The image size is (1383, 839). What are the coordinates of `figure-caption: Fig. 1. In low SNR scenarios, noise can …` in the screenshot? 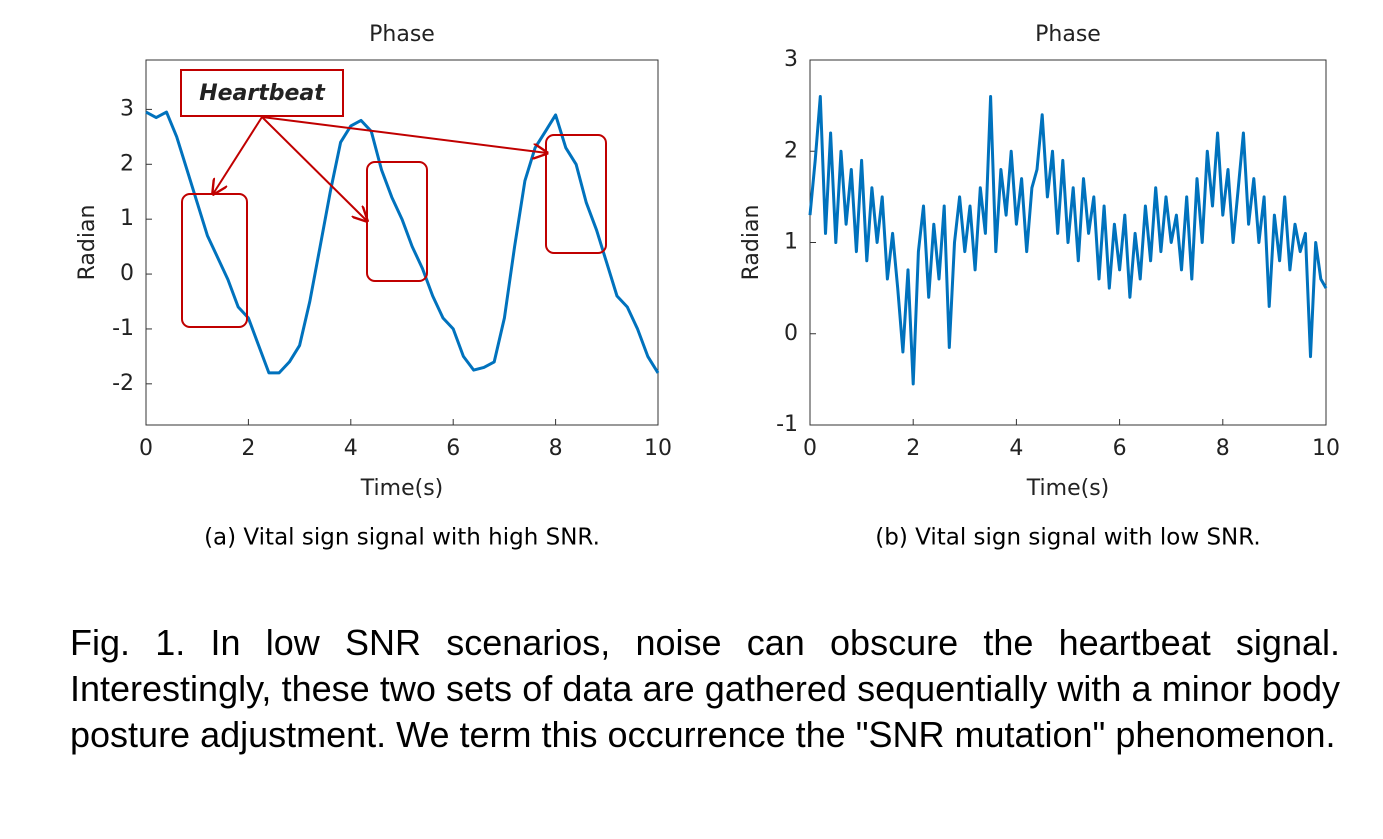 It's located at (705, 688).